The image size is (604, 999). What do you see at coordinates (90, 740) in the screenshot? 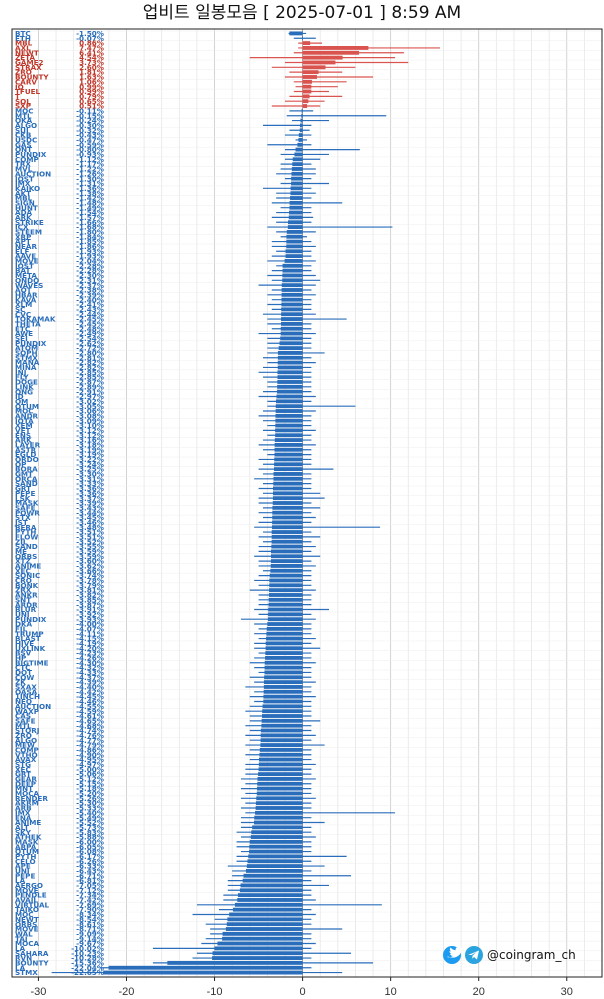
I see `row-percent: -4.77%` at bounding box center [90, 740].